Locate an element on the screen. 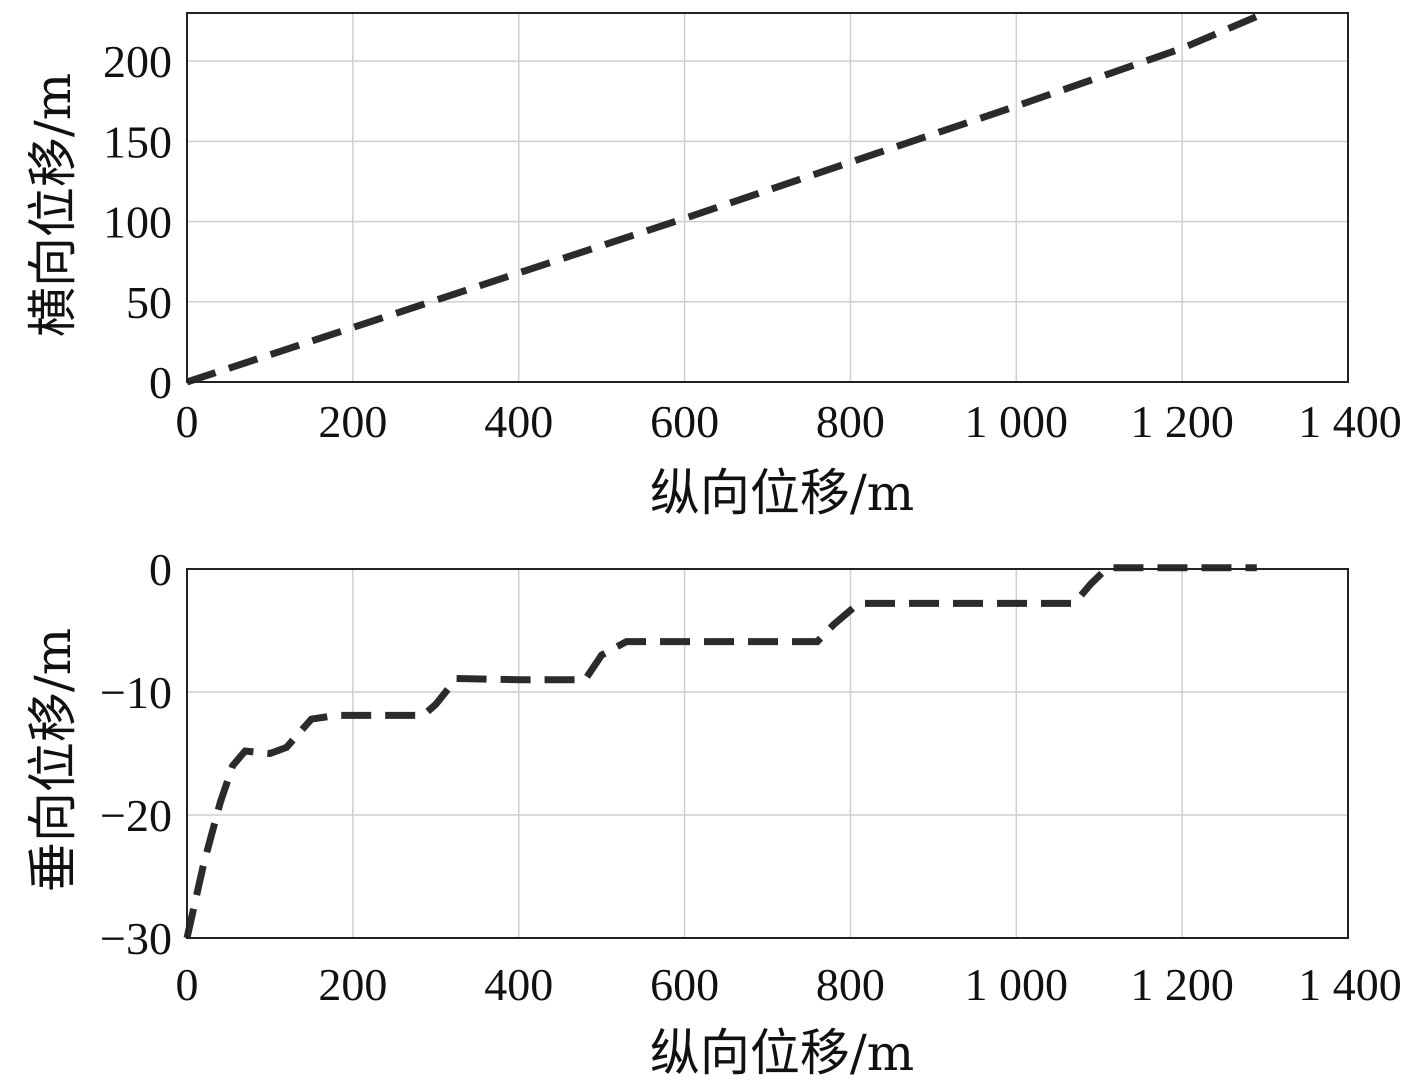 This screenshot has height=1089, width=1417. chart-top-x-tick-label: 0 is located at coordinates (187, 421).